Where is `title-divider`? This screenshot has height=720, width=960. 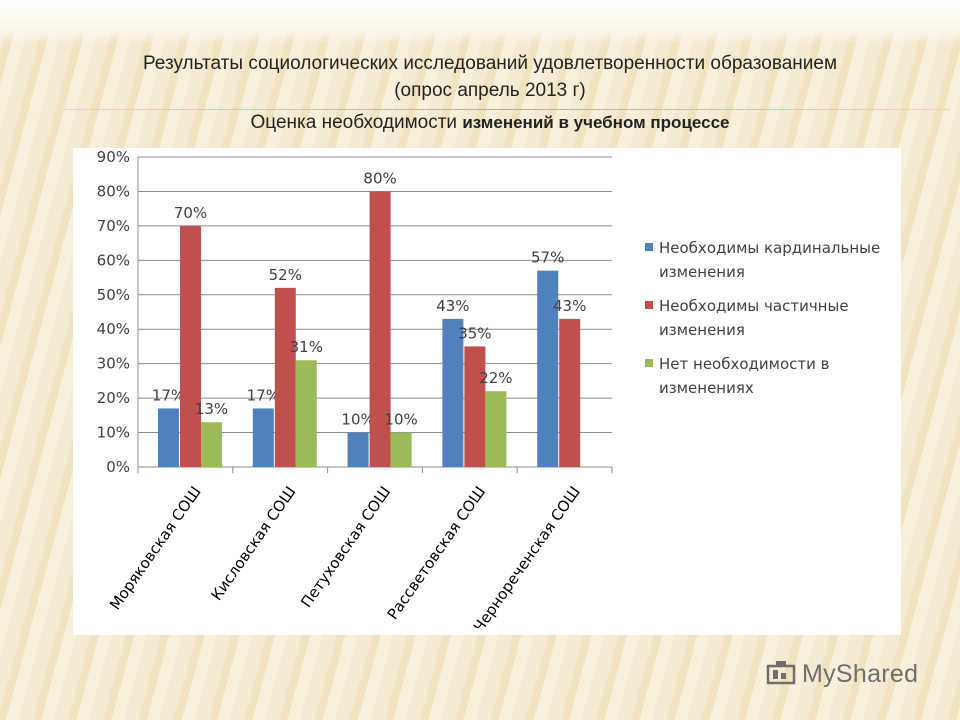
title-divider is located at coordinates (505, 109).